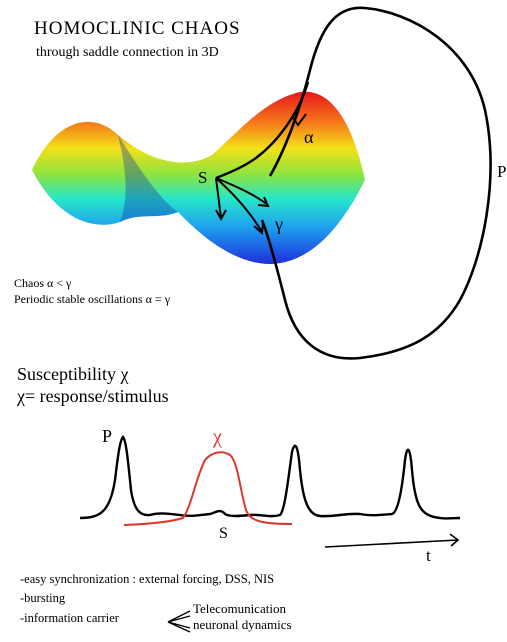 This screenshot has width=507, height=642. Describe the element at coordinates (69, 618) in the screenshot. I see `note-information-carrier: -information carrier` at that location.